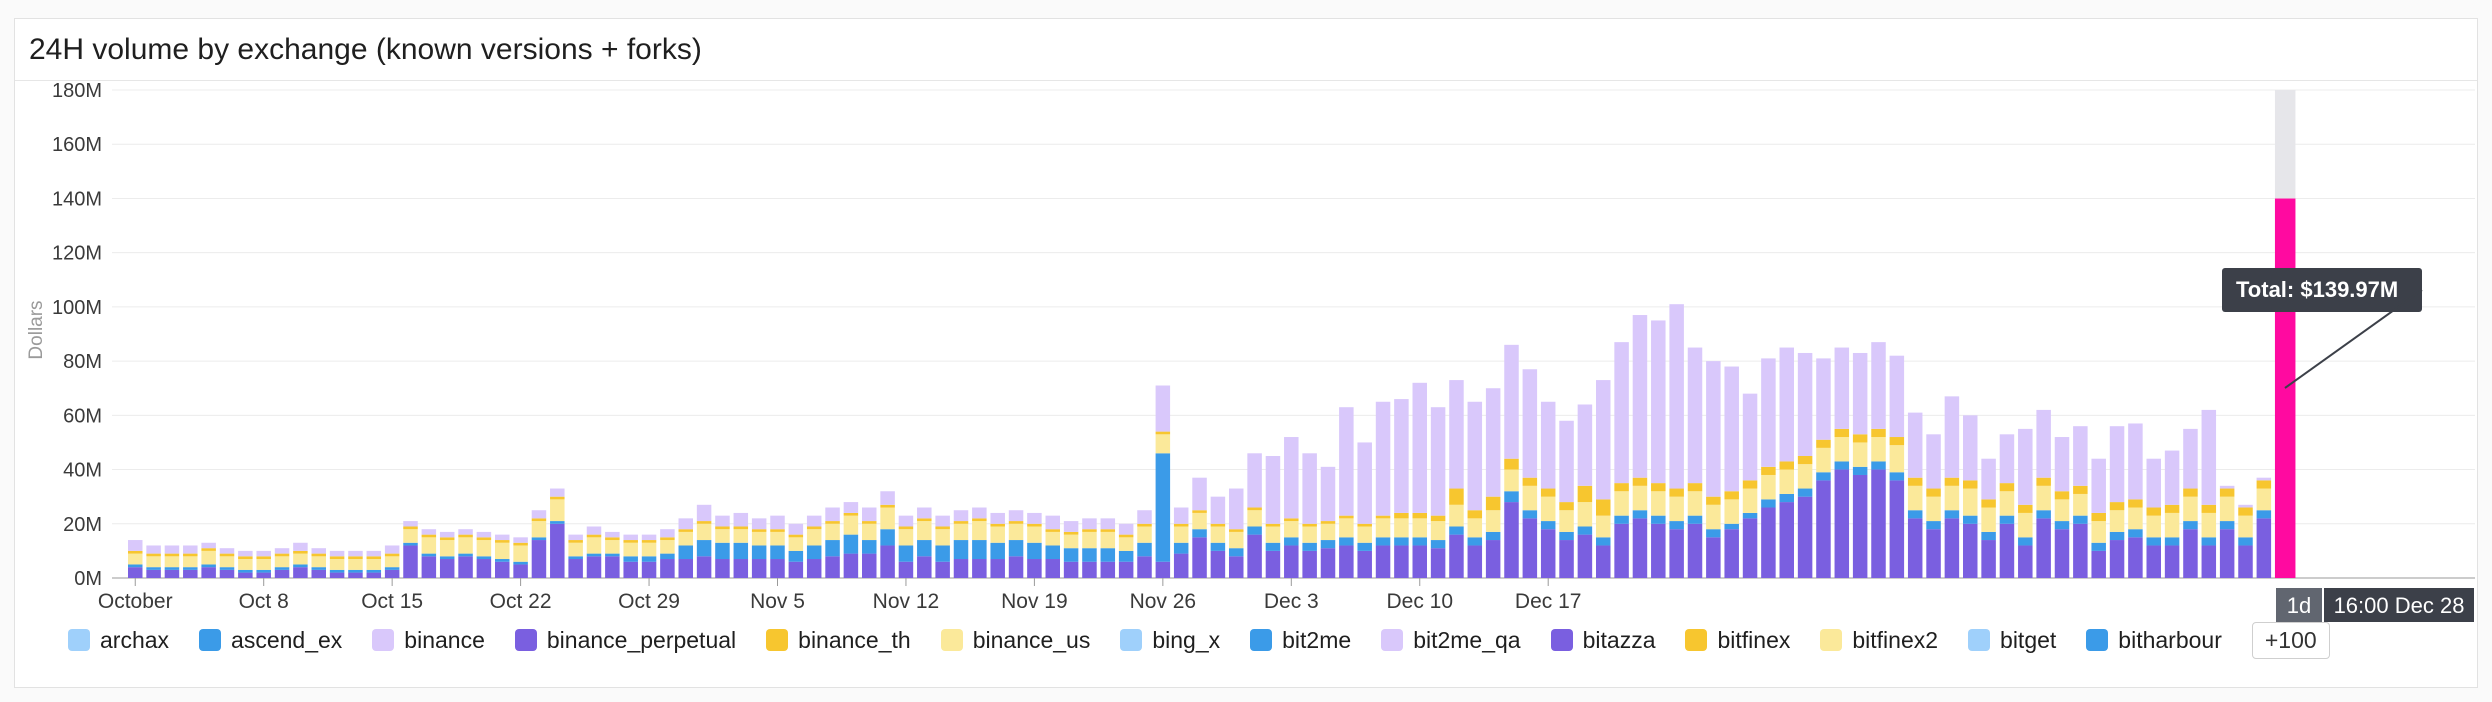 The width and height of the screenshot is (2492, 702). Describe the element at coordinates (1170, 640) in the screenshot. I see `legend-item-bing_x: bing_x` at that location.